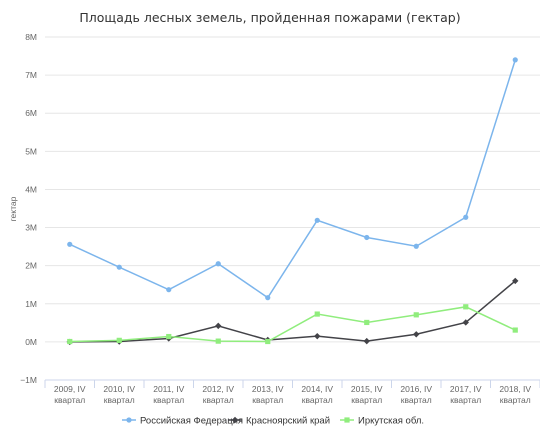  I want to click on y-axis-ticks: −1M 0M 1M 2M 3M 4M 5M 6M 7M 8M, so click(28, 208).